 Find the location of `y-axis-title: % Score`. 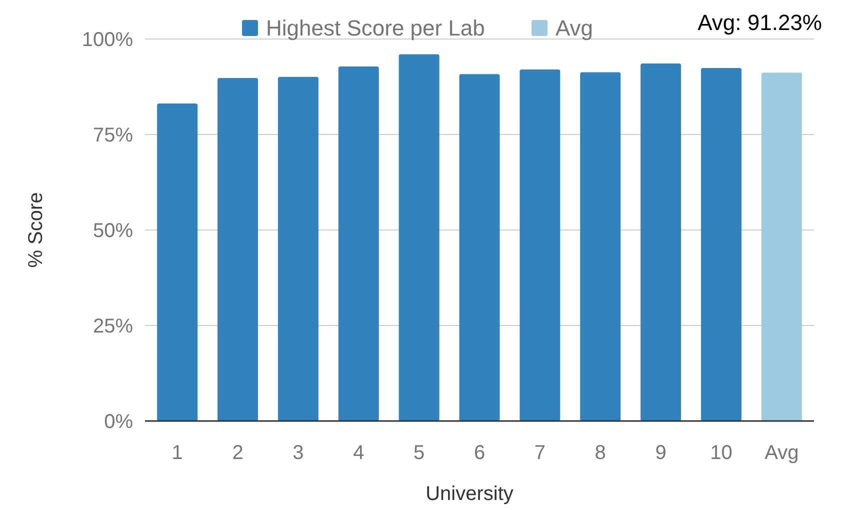

y-axis-title: % Score is located at coordinates (36, 230).